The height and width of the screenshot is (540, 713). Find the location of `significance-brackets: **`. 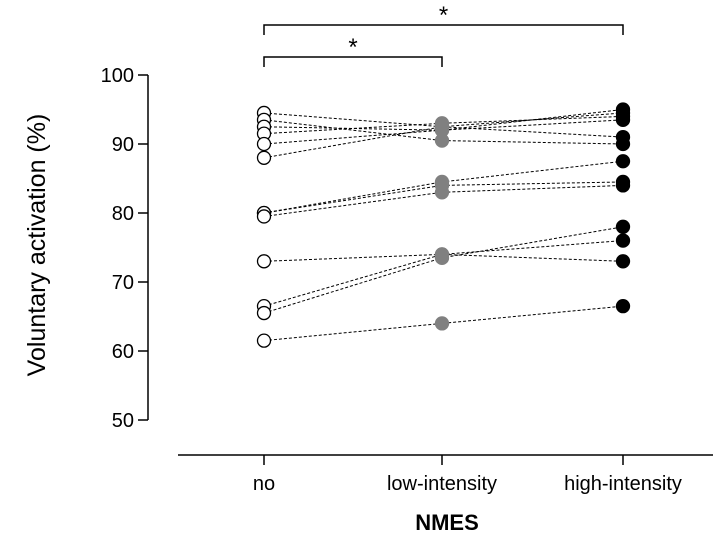

significance-brackets: ** is located at coordinates (443, 34).